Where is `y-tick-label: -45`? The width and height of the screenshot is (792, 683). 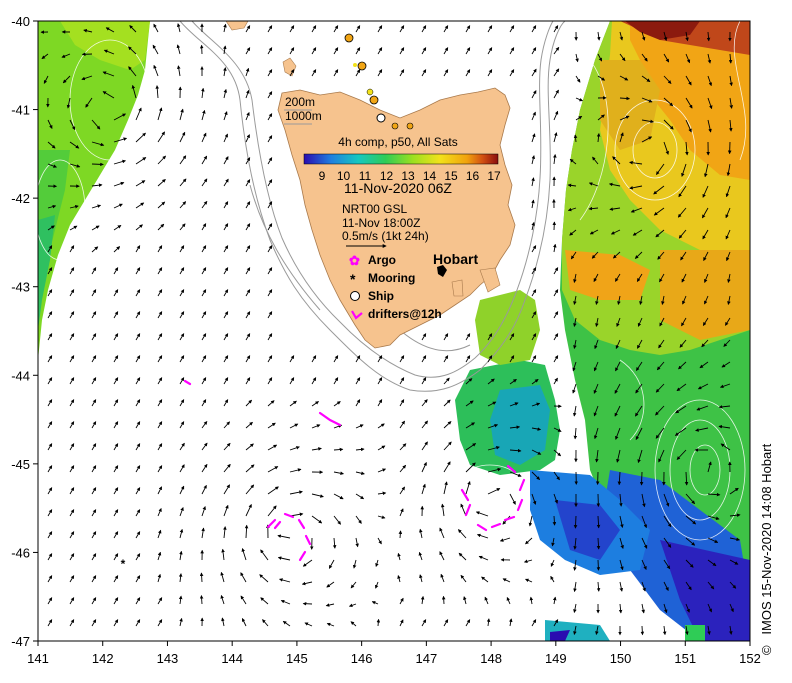
y-tick-label: -45 is located at coordinates (20, 464).